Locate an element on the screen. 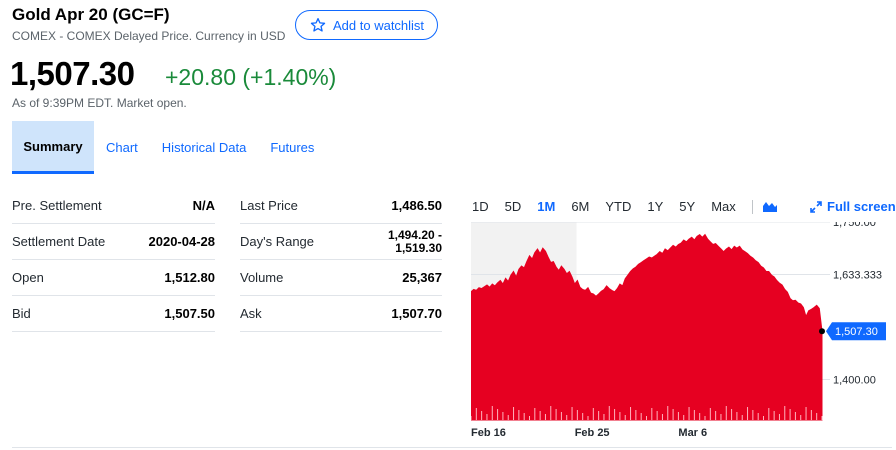  y-tick-label: 1,400.00 is located at coordinates (854, 381).